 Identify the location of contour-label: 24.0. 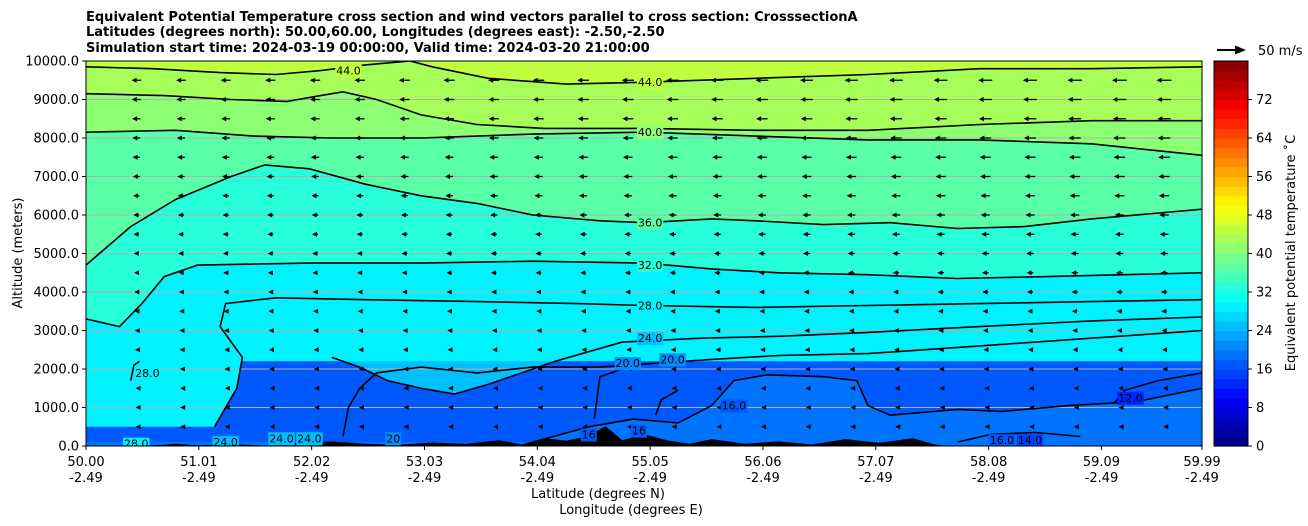
(281, 438).